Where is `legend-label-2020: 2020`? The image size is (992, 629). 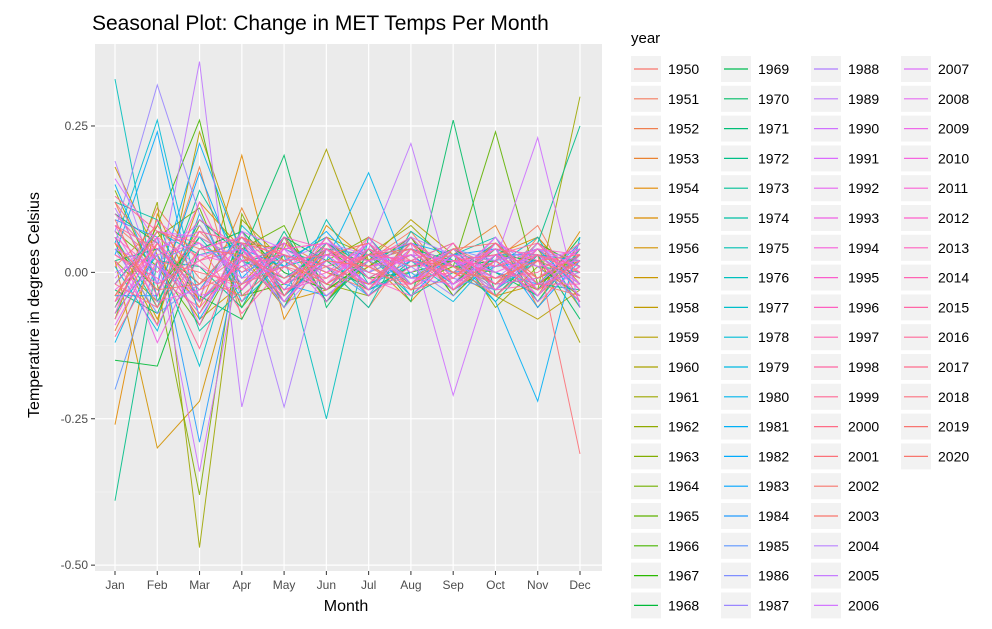 legend-label-2020: 2020 is located at coordinates (953, 456).